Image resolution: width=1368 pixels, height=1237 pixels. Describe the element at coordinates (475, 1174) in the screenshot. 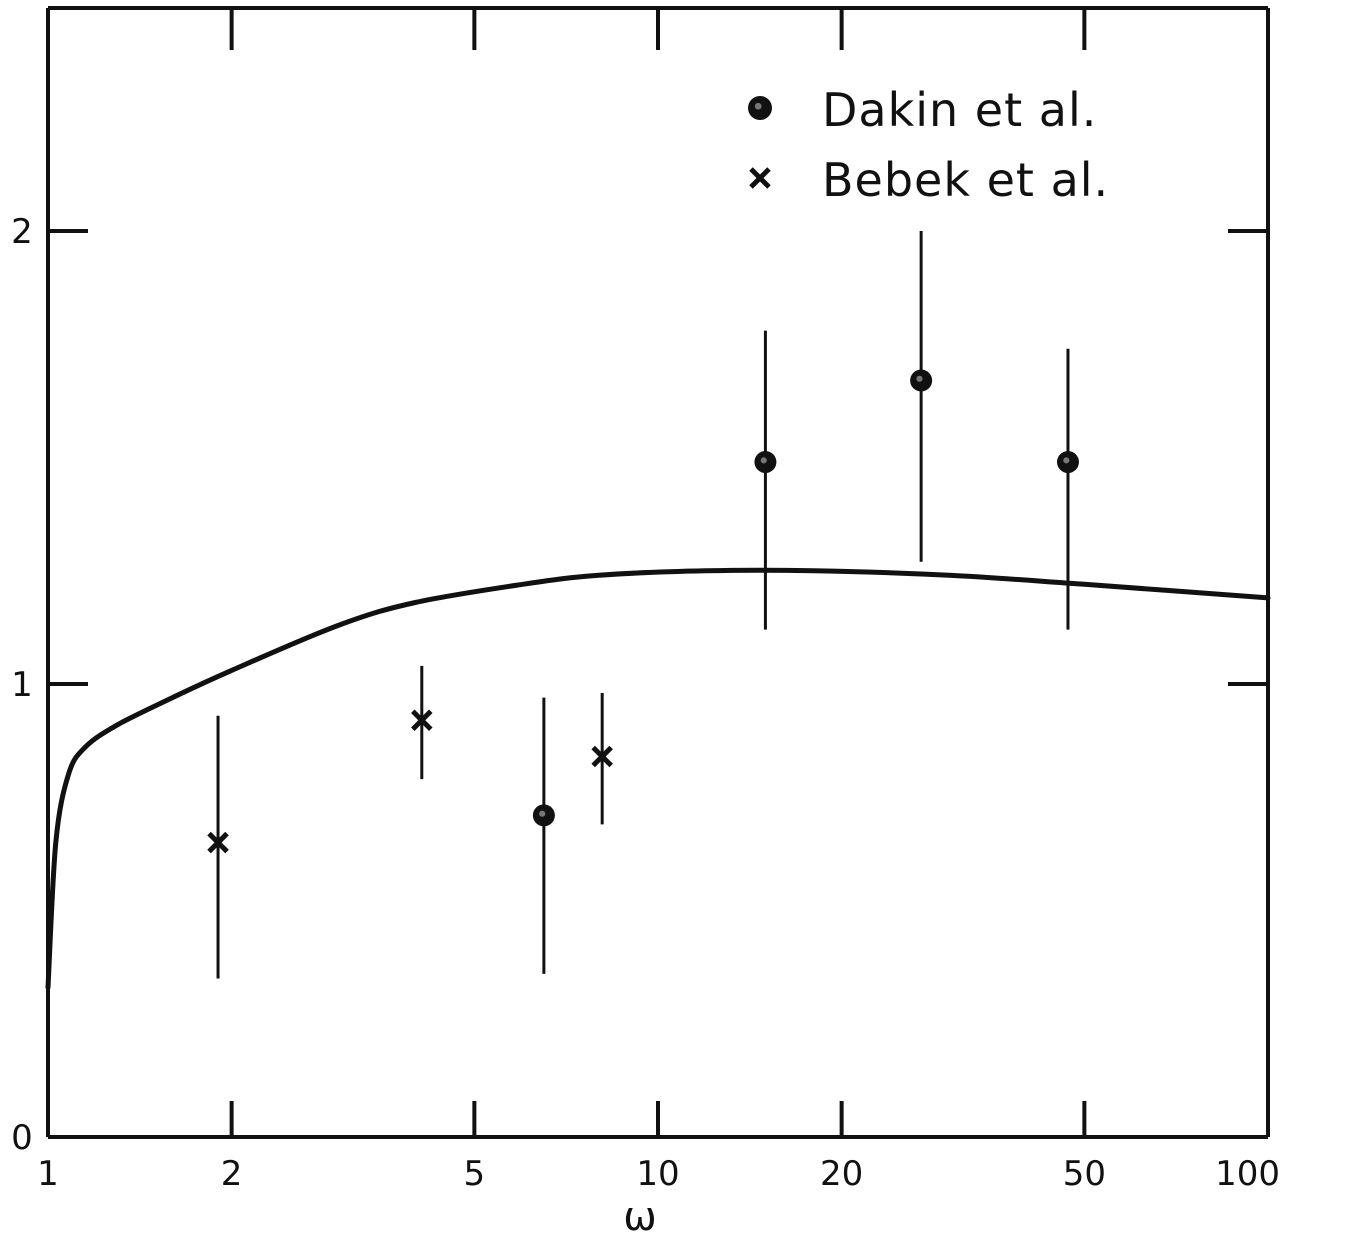

I see `x-tick-label: 5` at that location.